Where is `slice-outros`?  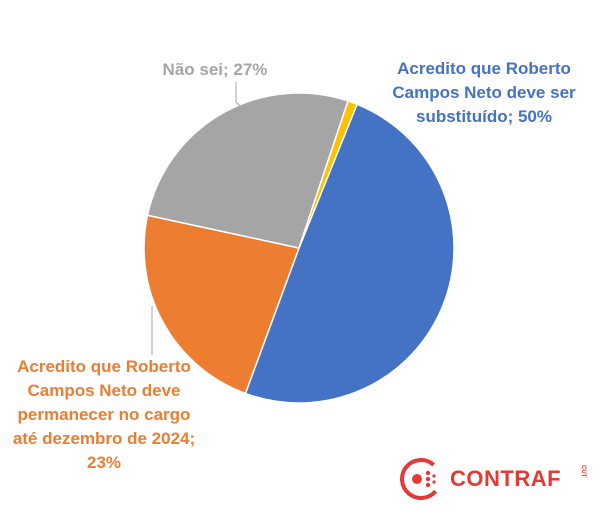 slice-outros is located at coordinates (328, 174).